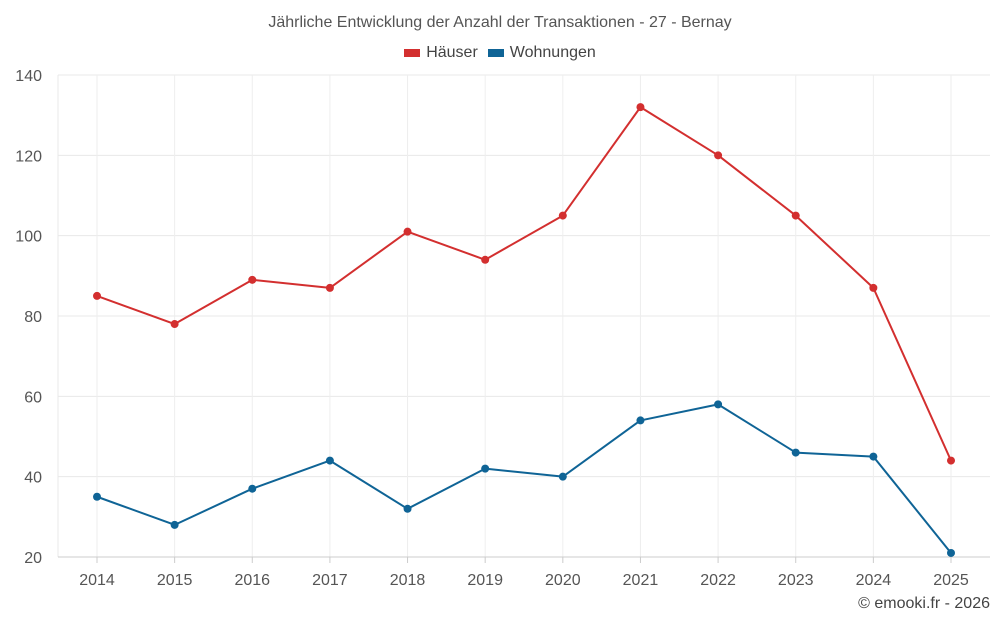 This screenshot has width=1000, height=625. I want to click on data-point-wohnungen-2021, so click(640, 420).